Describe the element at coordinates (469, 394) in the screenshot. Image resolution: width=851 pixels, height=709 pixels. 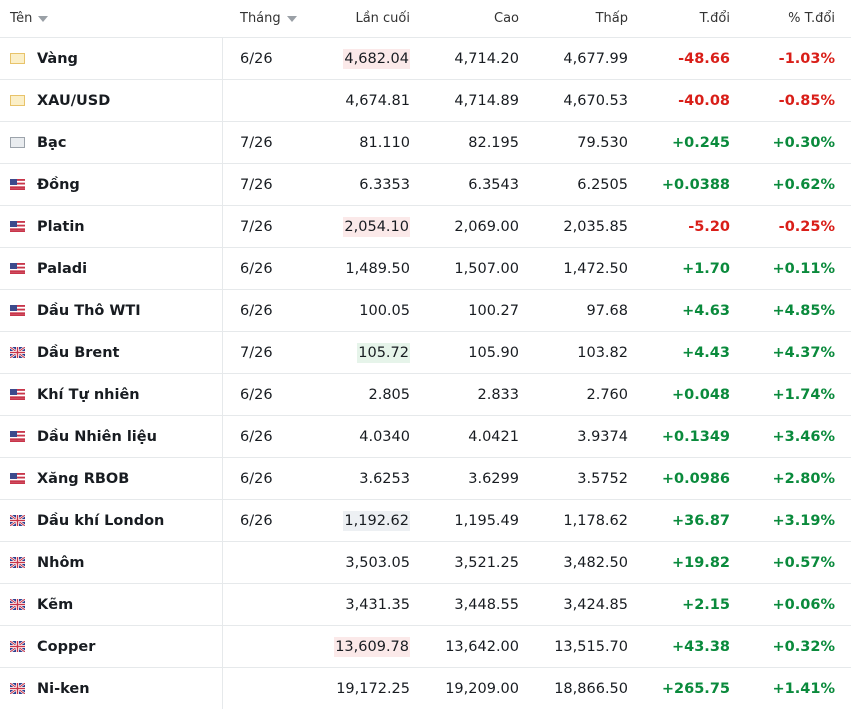
I see `value-cell: 2.833` at that location.